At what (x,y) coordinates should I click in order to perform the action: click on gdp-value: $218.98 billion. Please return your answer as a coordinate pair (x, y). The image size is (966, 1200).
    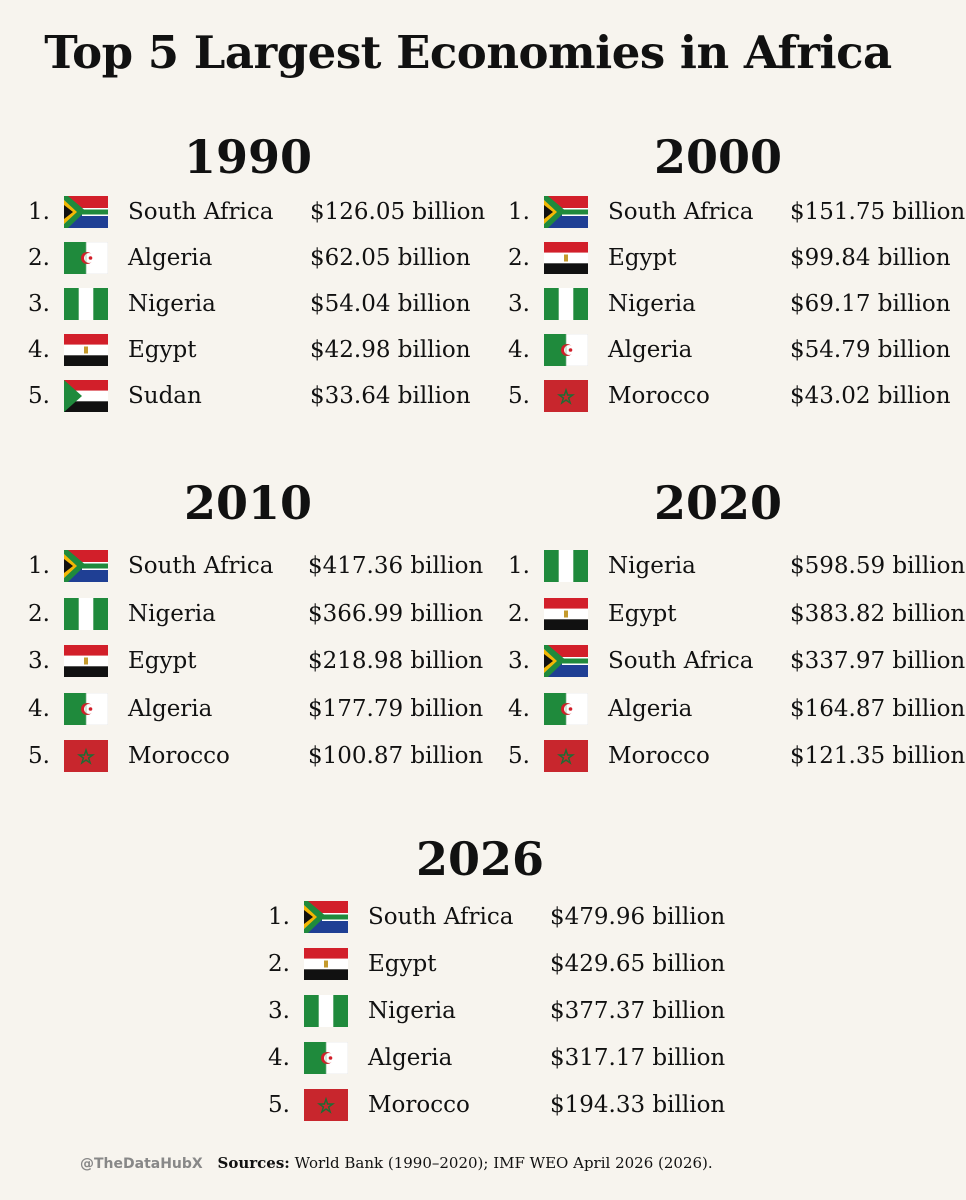
    Looking at the image, I should click on (396, 661).